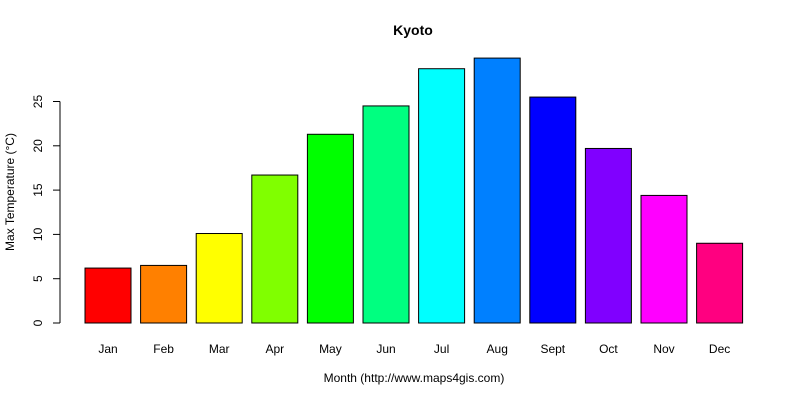 This screenshot has width=800, height=400. I want to click on x-tick-label: Jan, so click(107, 349).